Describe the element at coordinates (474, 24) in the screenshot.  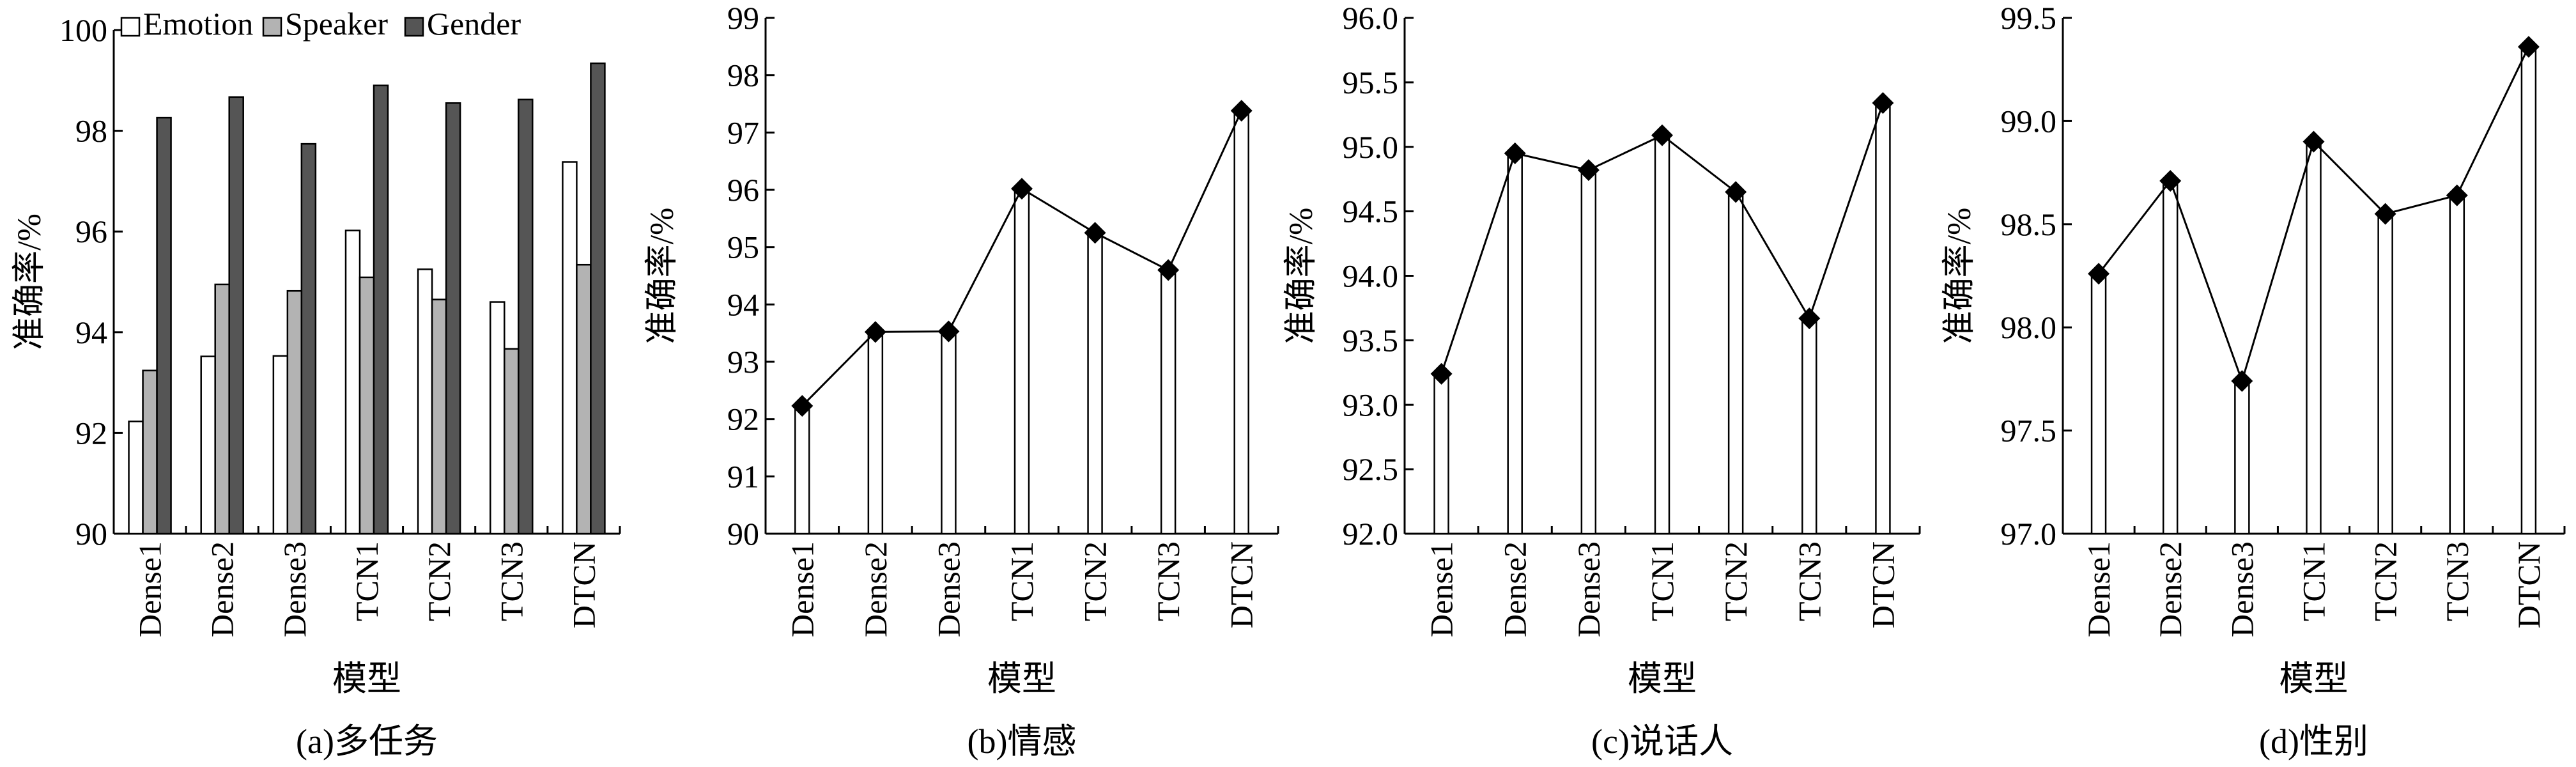
I see `legend-label-gender: Gender` at that location.